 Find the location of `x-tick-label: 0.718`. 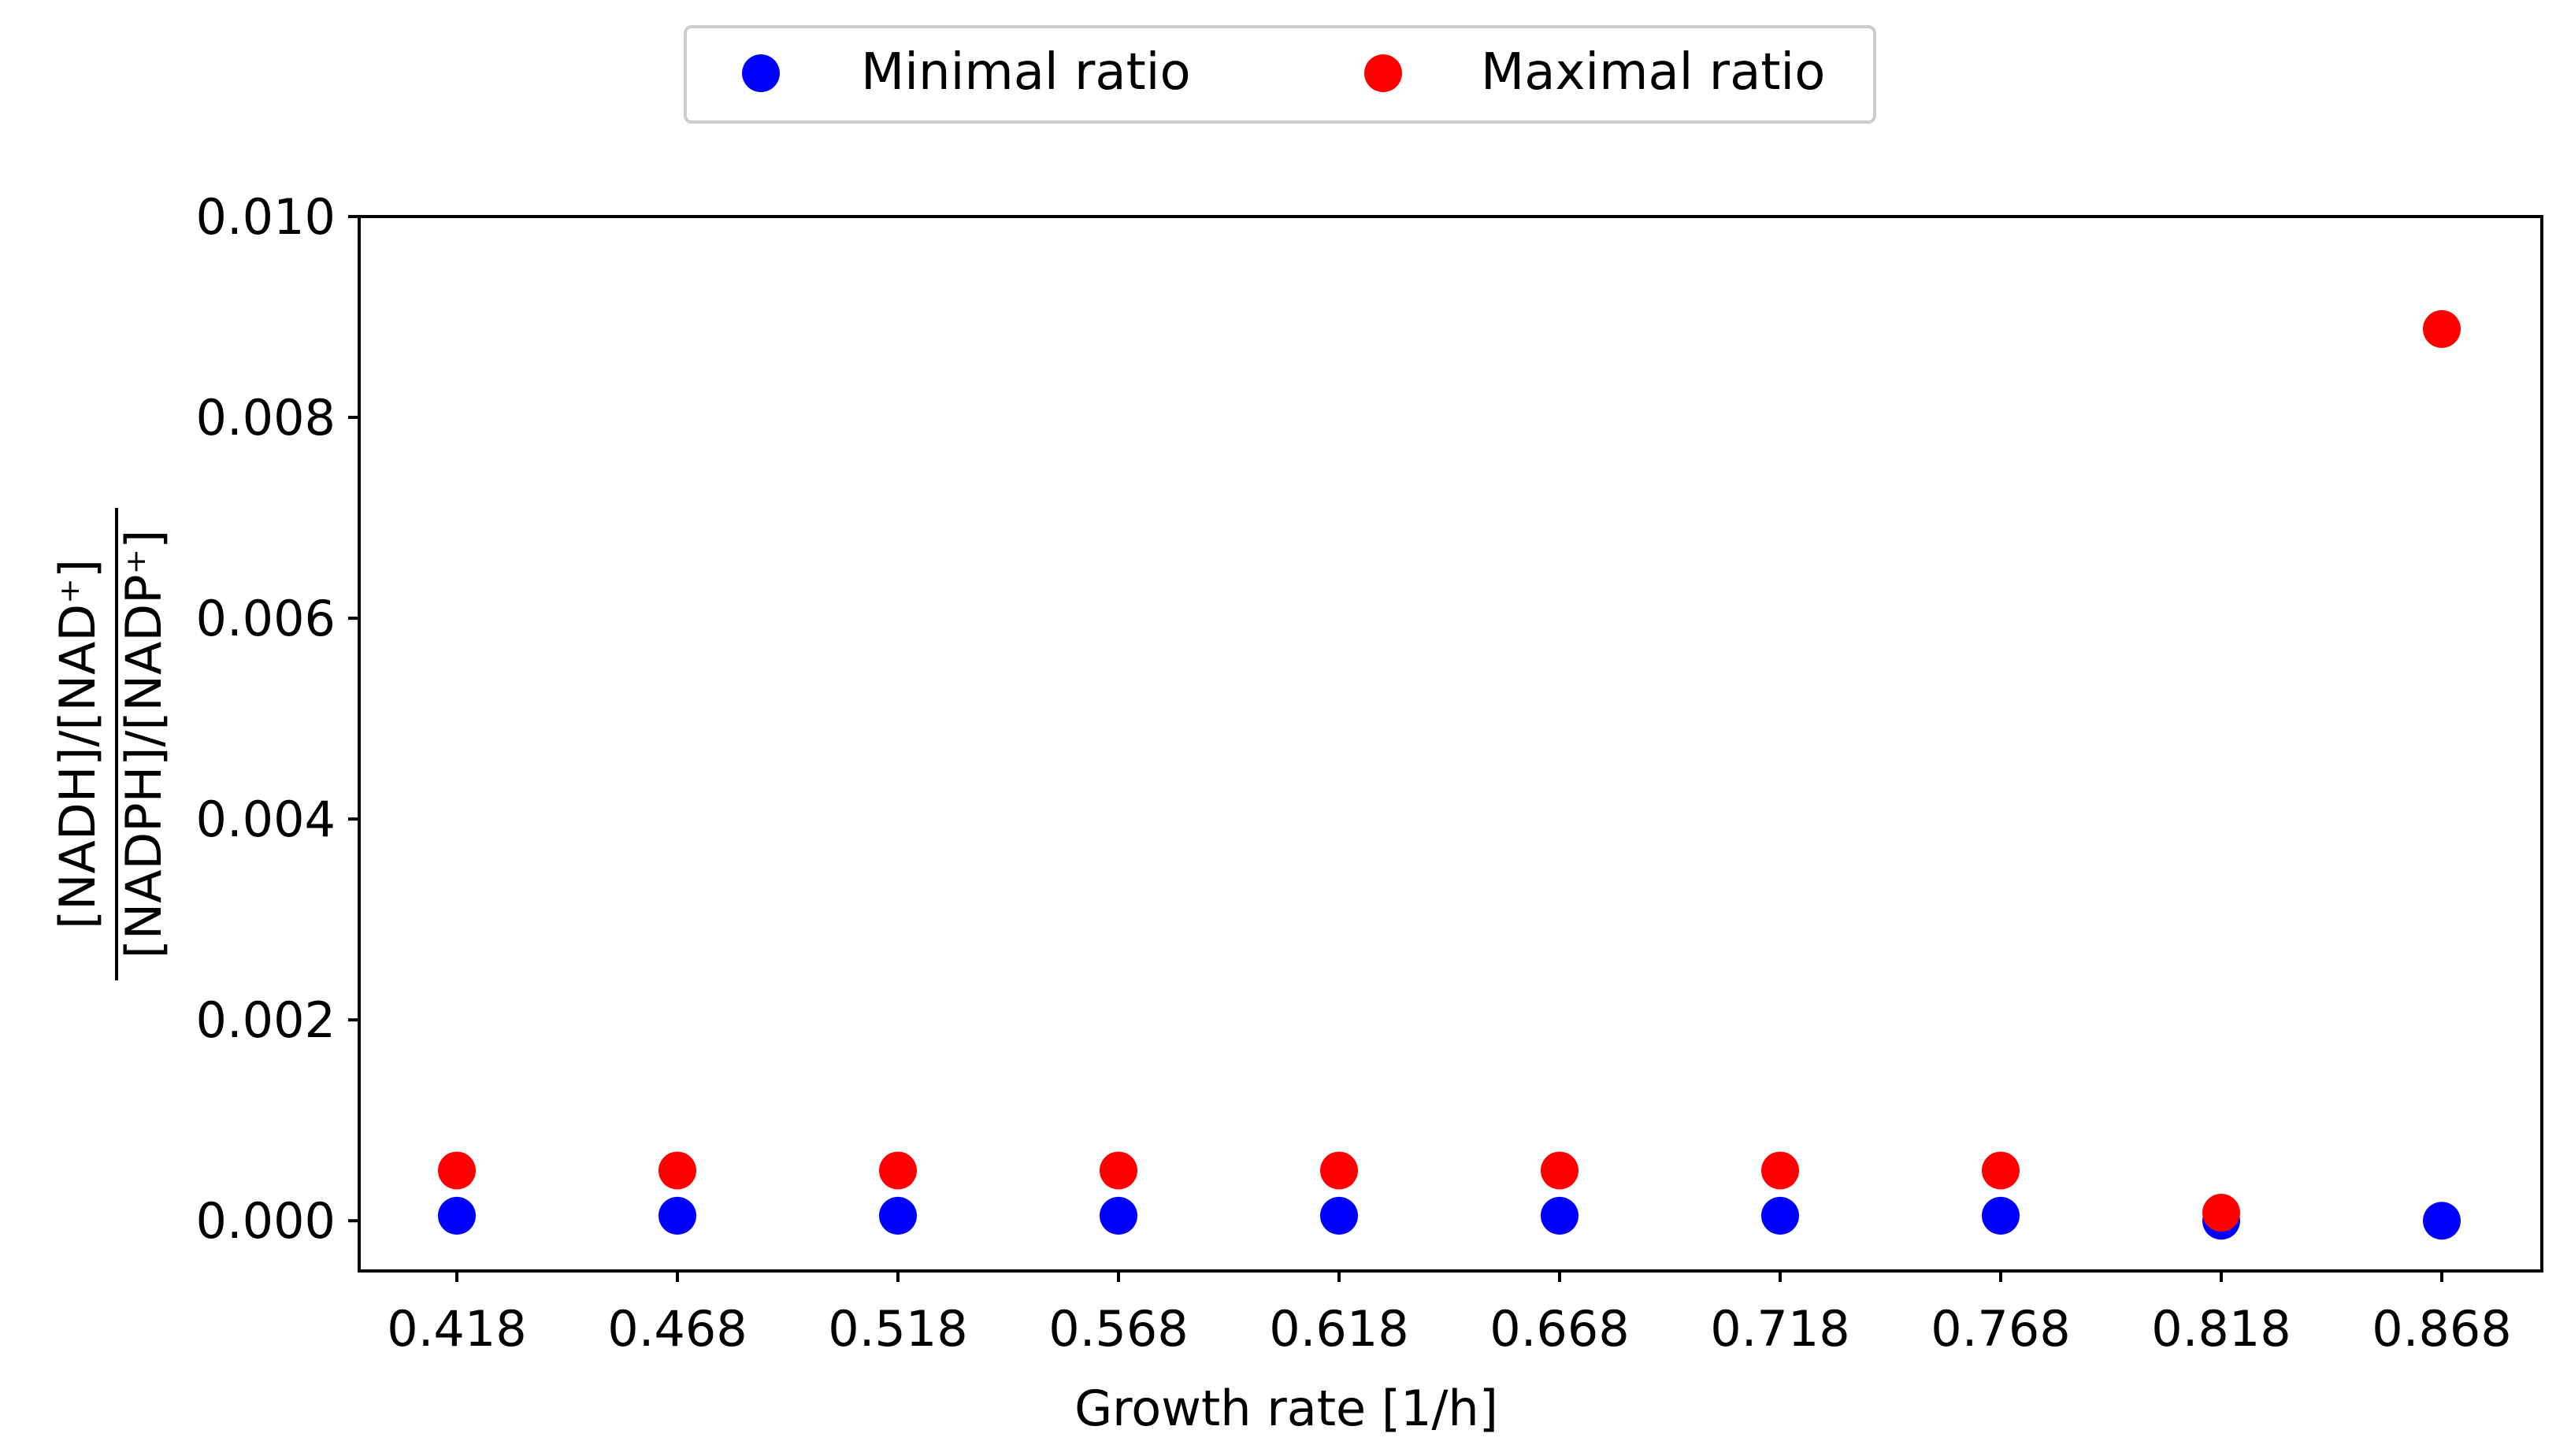

x-tick-label: 0.718 is located at coordinates (1780, 1329).